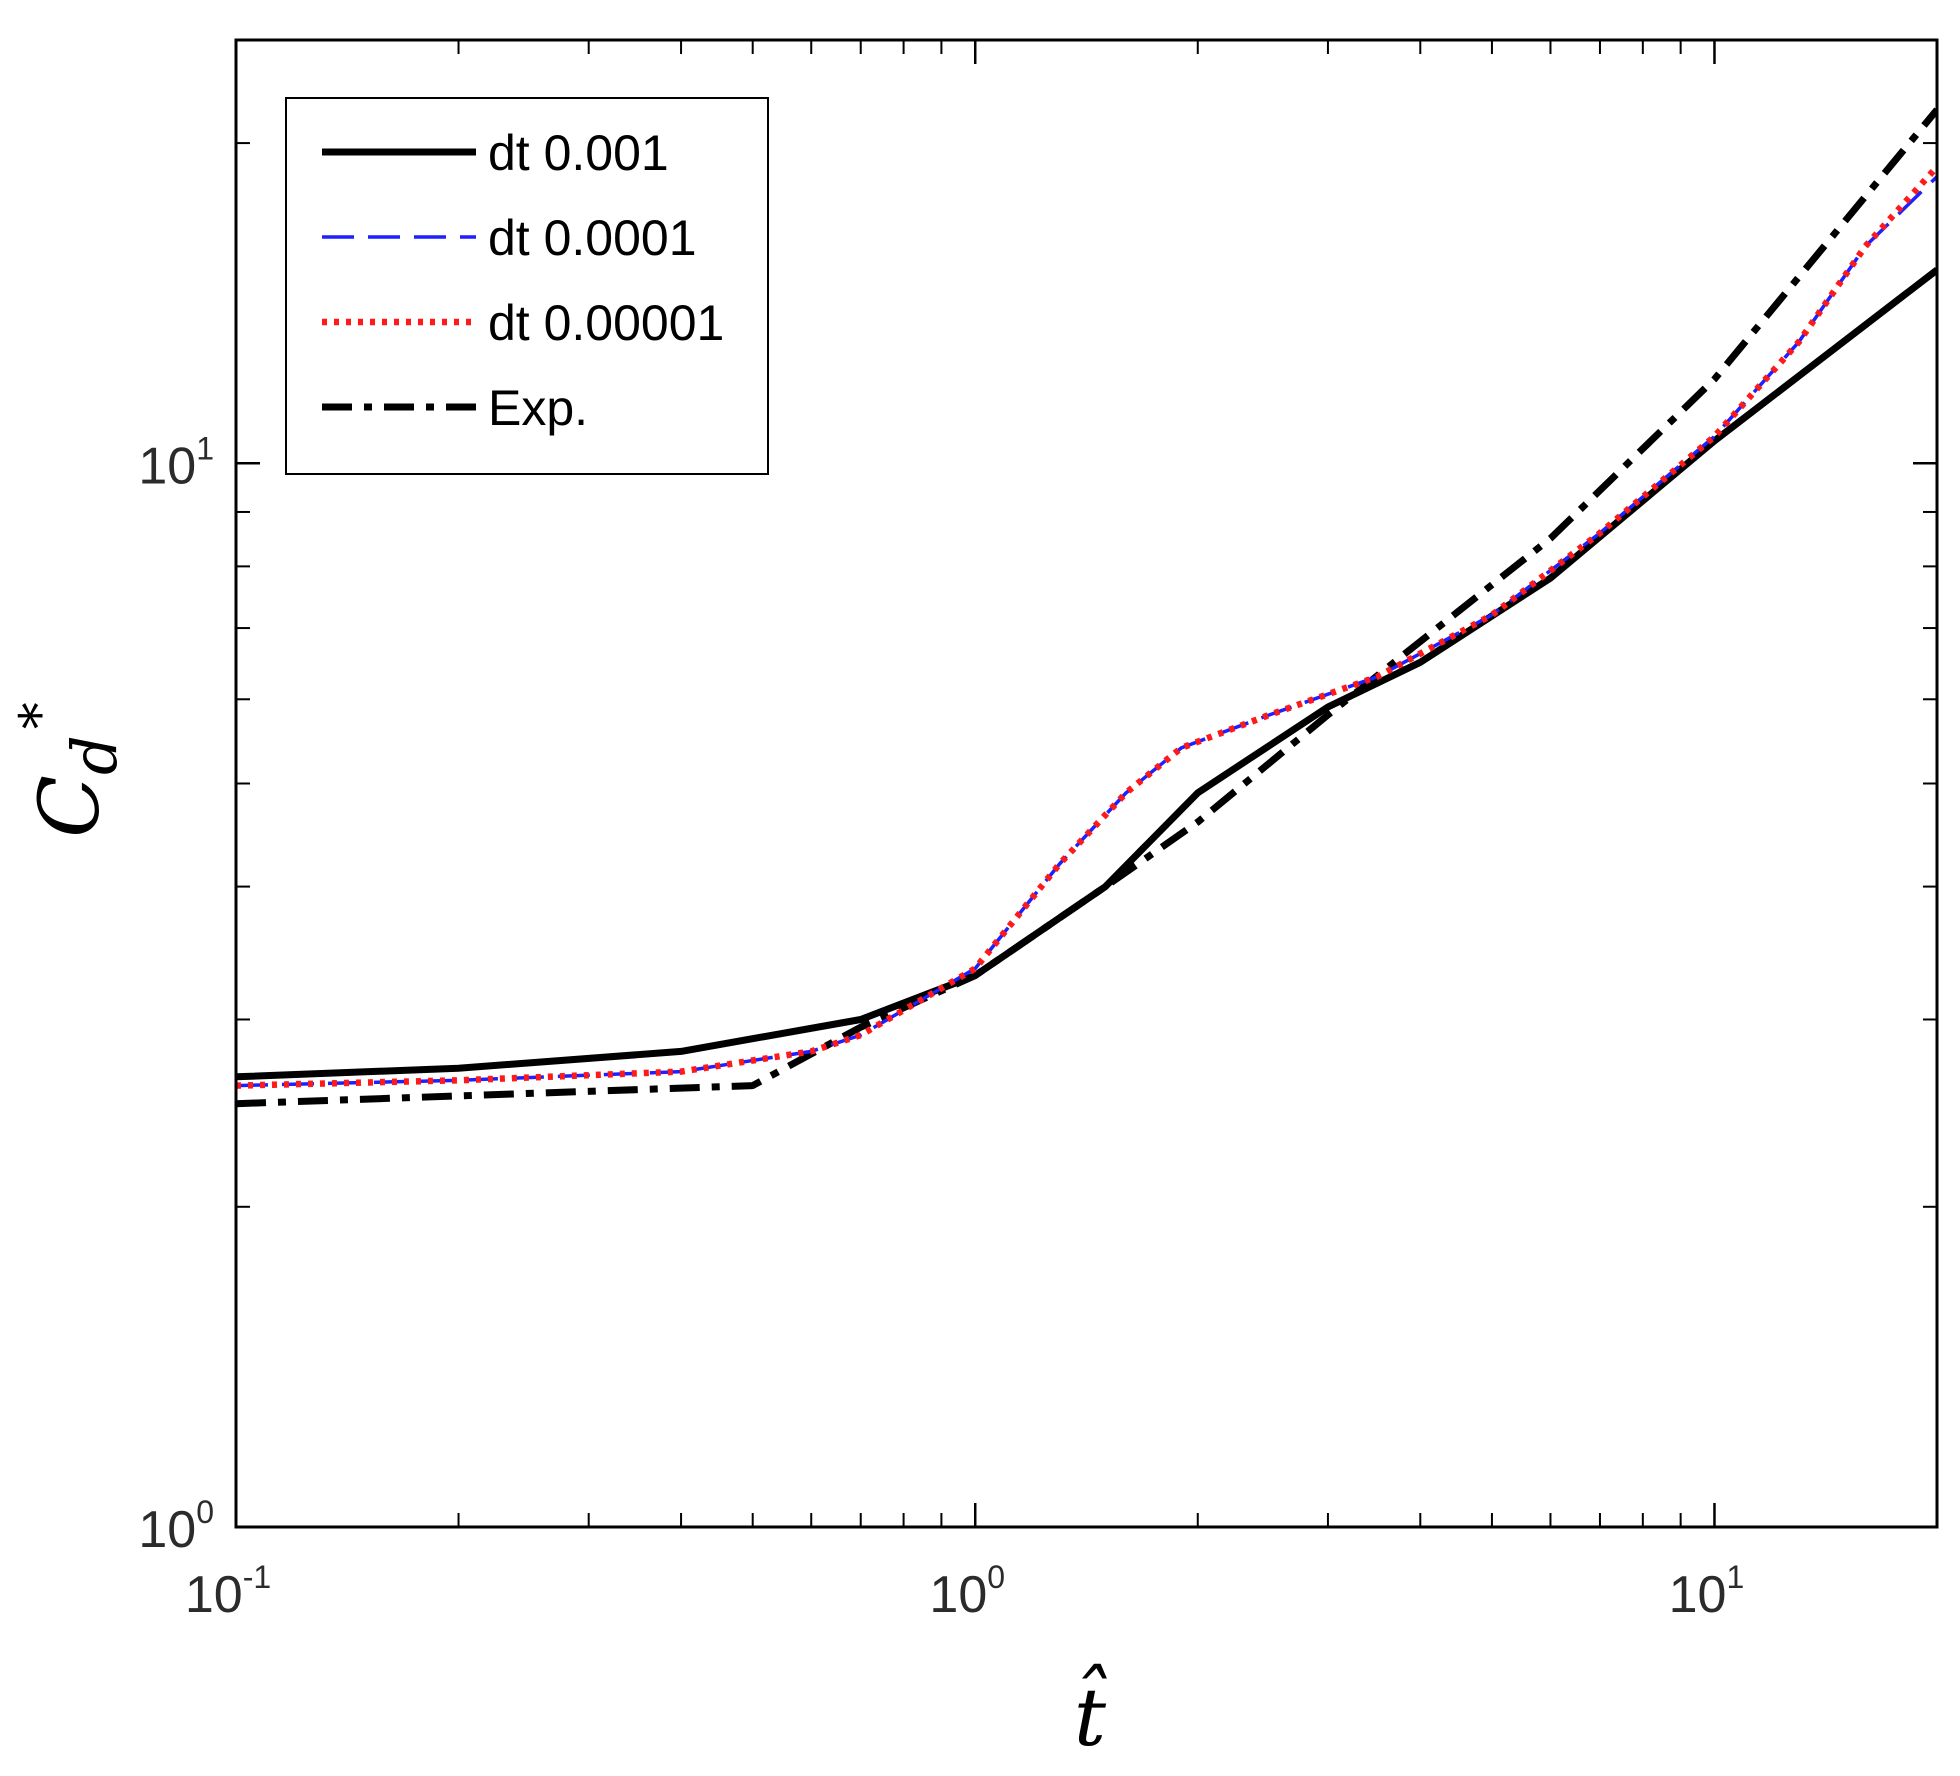  Describe the element at coordinates (538, 408) in the screenshot. I see `legend-label: Exp.` at that location.